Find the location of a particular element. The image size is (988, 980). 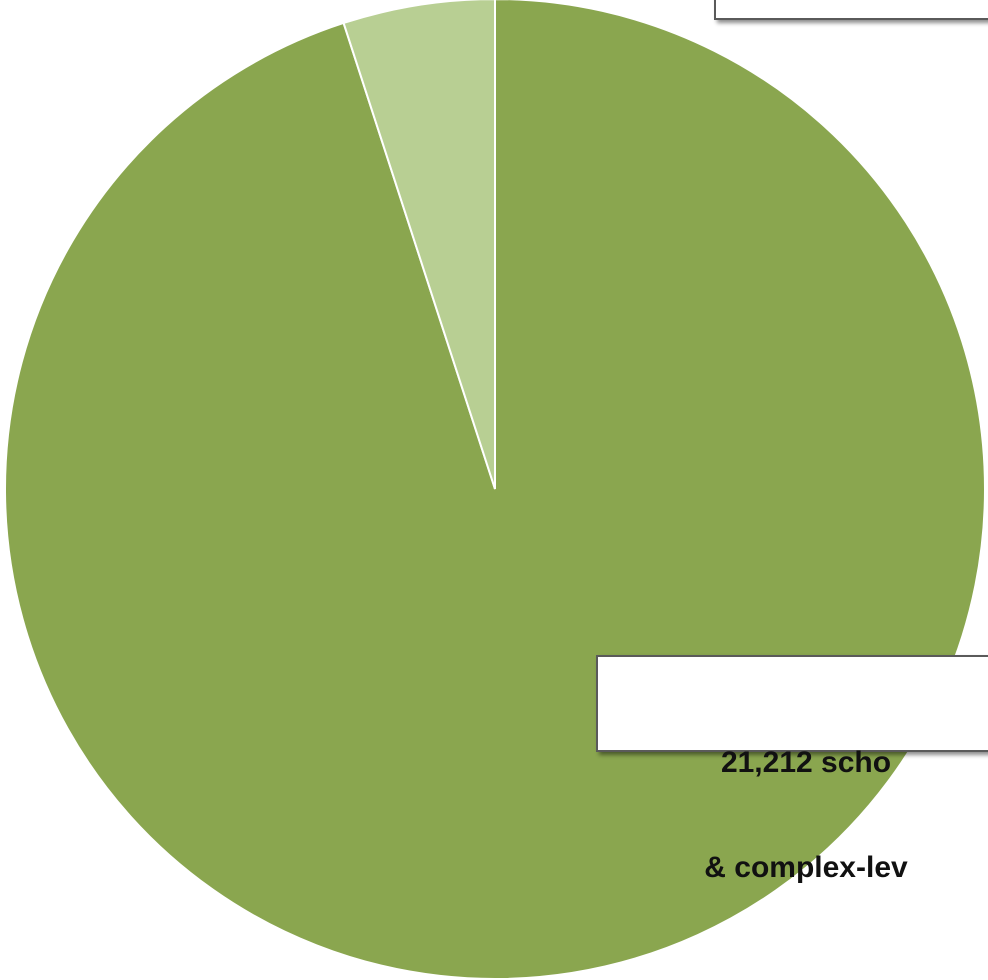

slice-label-box-main: 21,212 scho & complex-lev is located at coordinates (792, 769).